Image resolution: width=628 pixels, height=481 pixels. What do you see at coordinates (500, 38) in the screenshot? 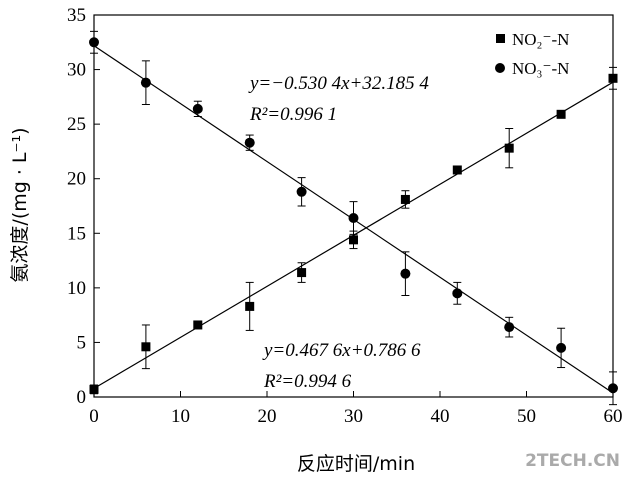
I see `legend-marker-no2` at bounding box center [500, 38].